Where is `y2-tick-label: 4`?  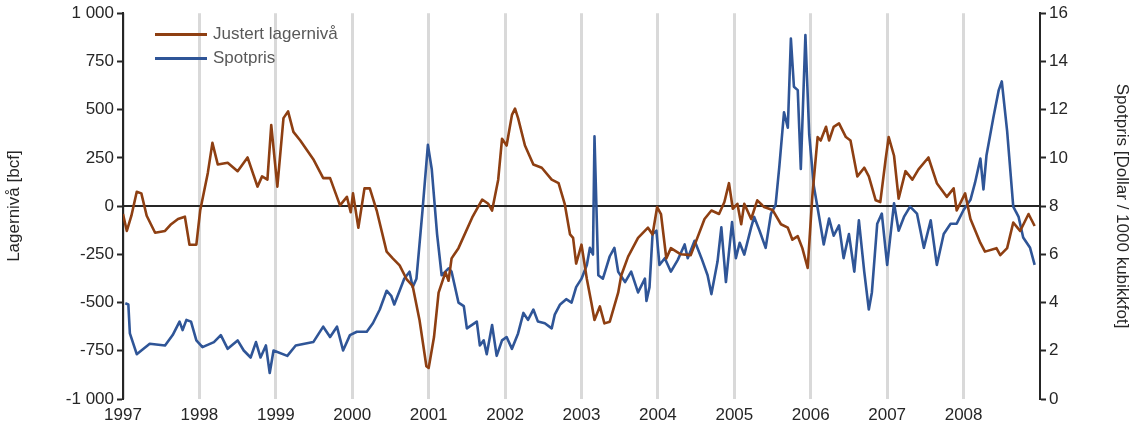
y2-tick-label: 4 is located at coordinates (1054, 302).